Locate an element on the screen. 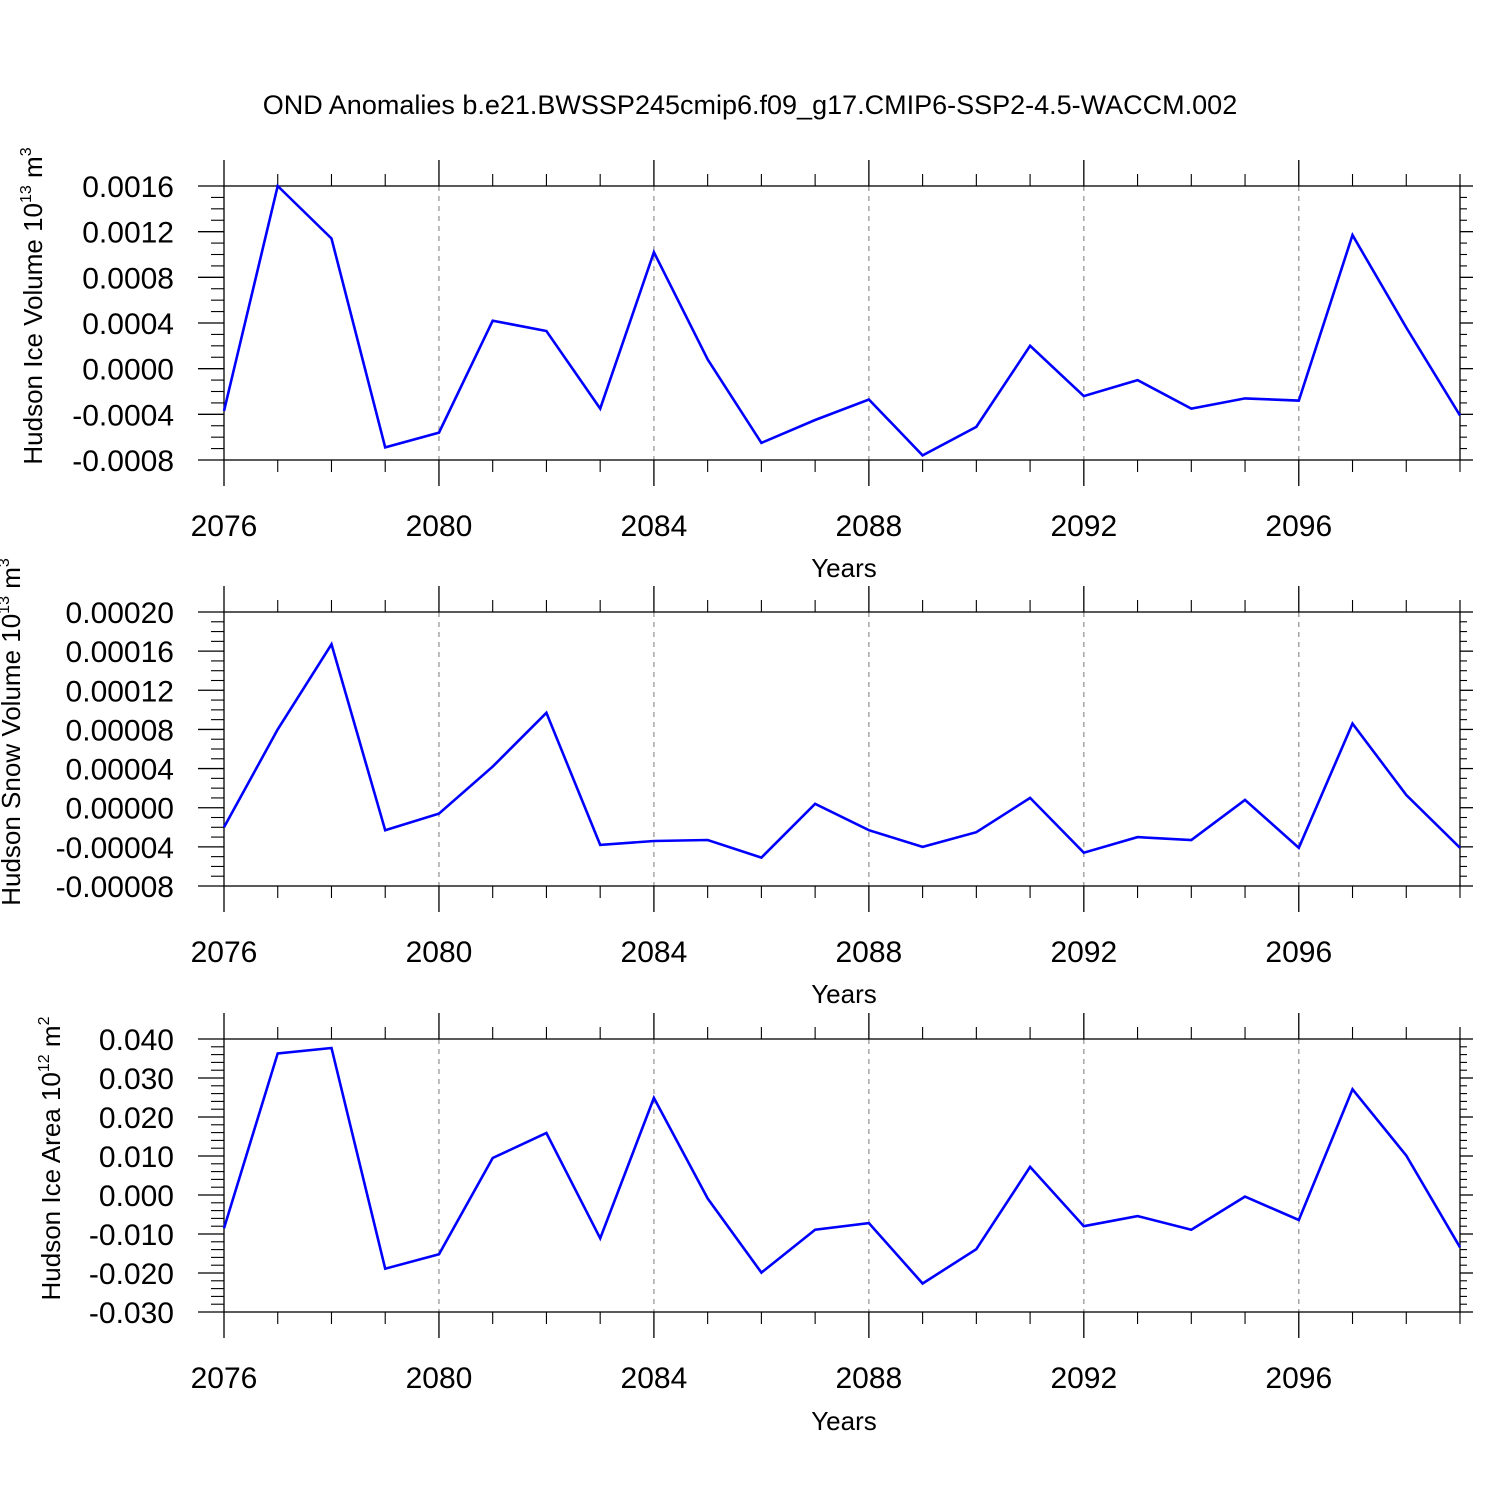  y-tick-label: 0.00012 is located at coordinates (120, 691).